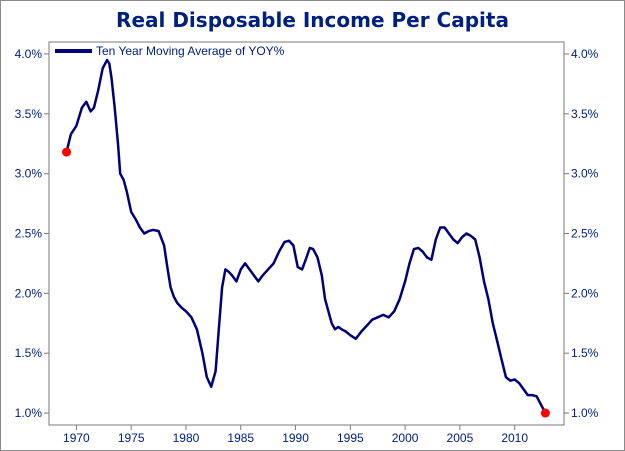 The height and width of the screenshot is (451, 625). Describe the element at coordinates (585, 353) in the screenshot. I see `y-tick-label-right: 1.5%` at that location.